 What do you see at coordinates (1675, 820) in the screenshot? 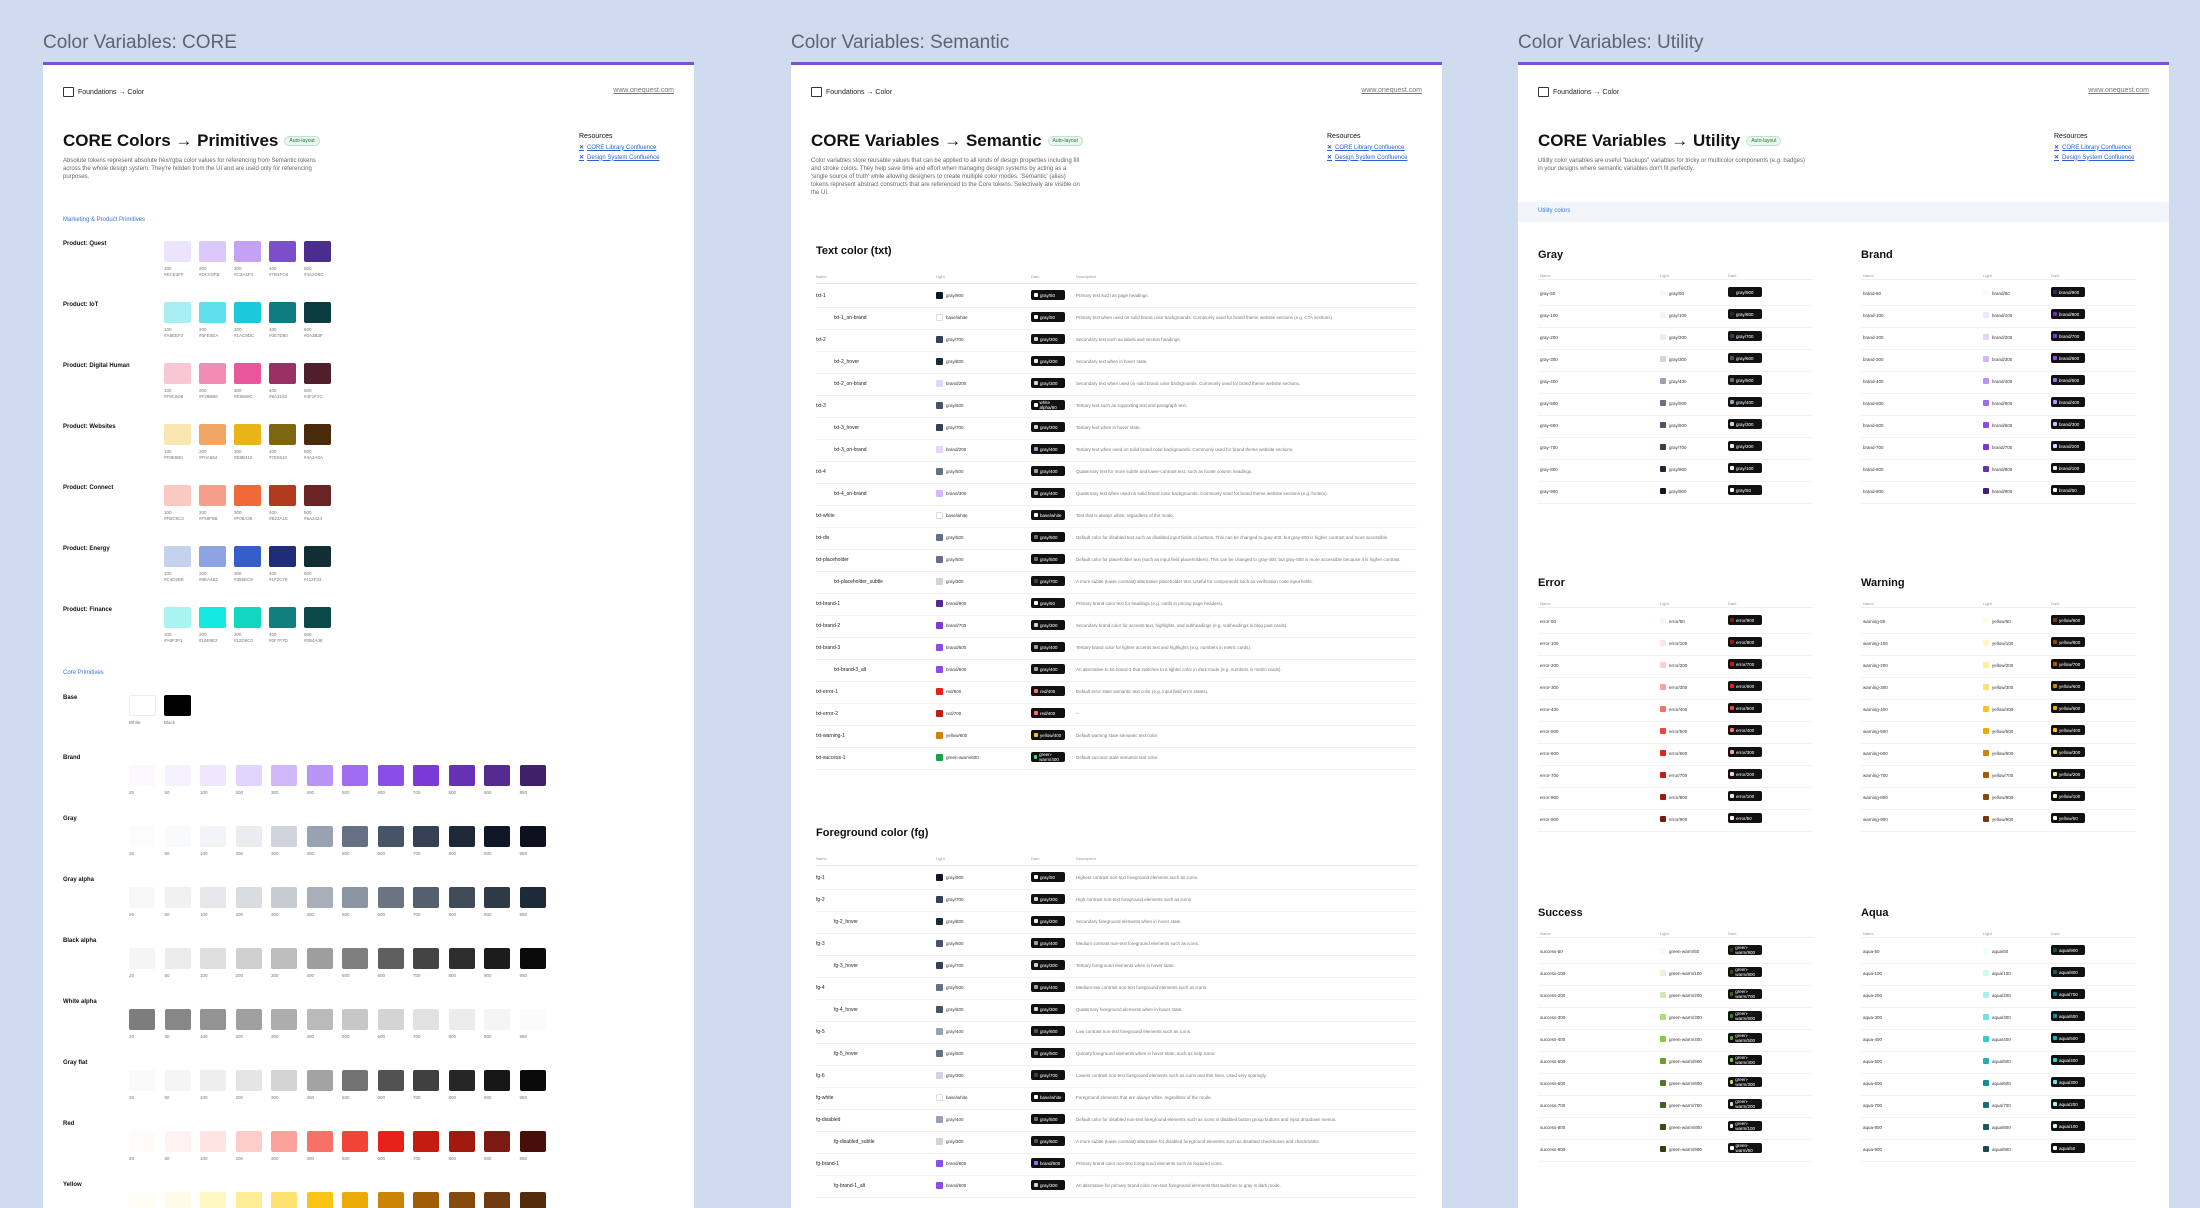
I see `utility-row: error-900 error/900 error/50` at bounding box center [1675, 820].